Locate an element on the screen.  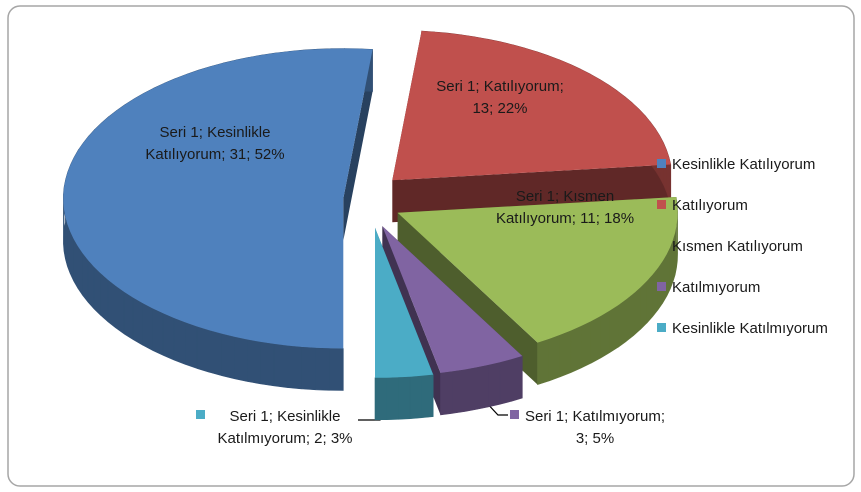
slice-wall is located at coordinates (531, 127).